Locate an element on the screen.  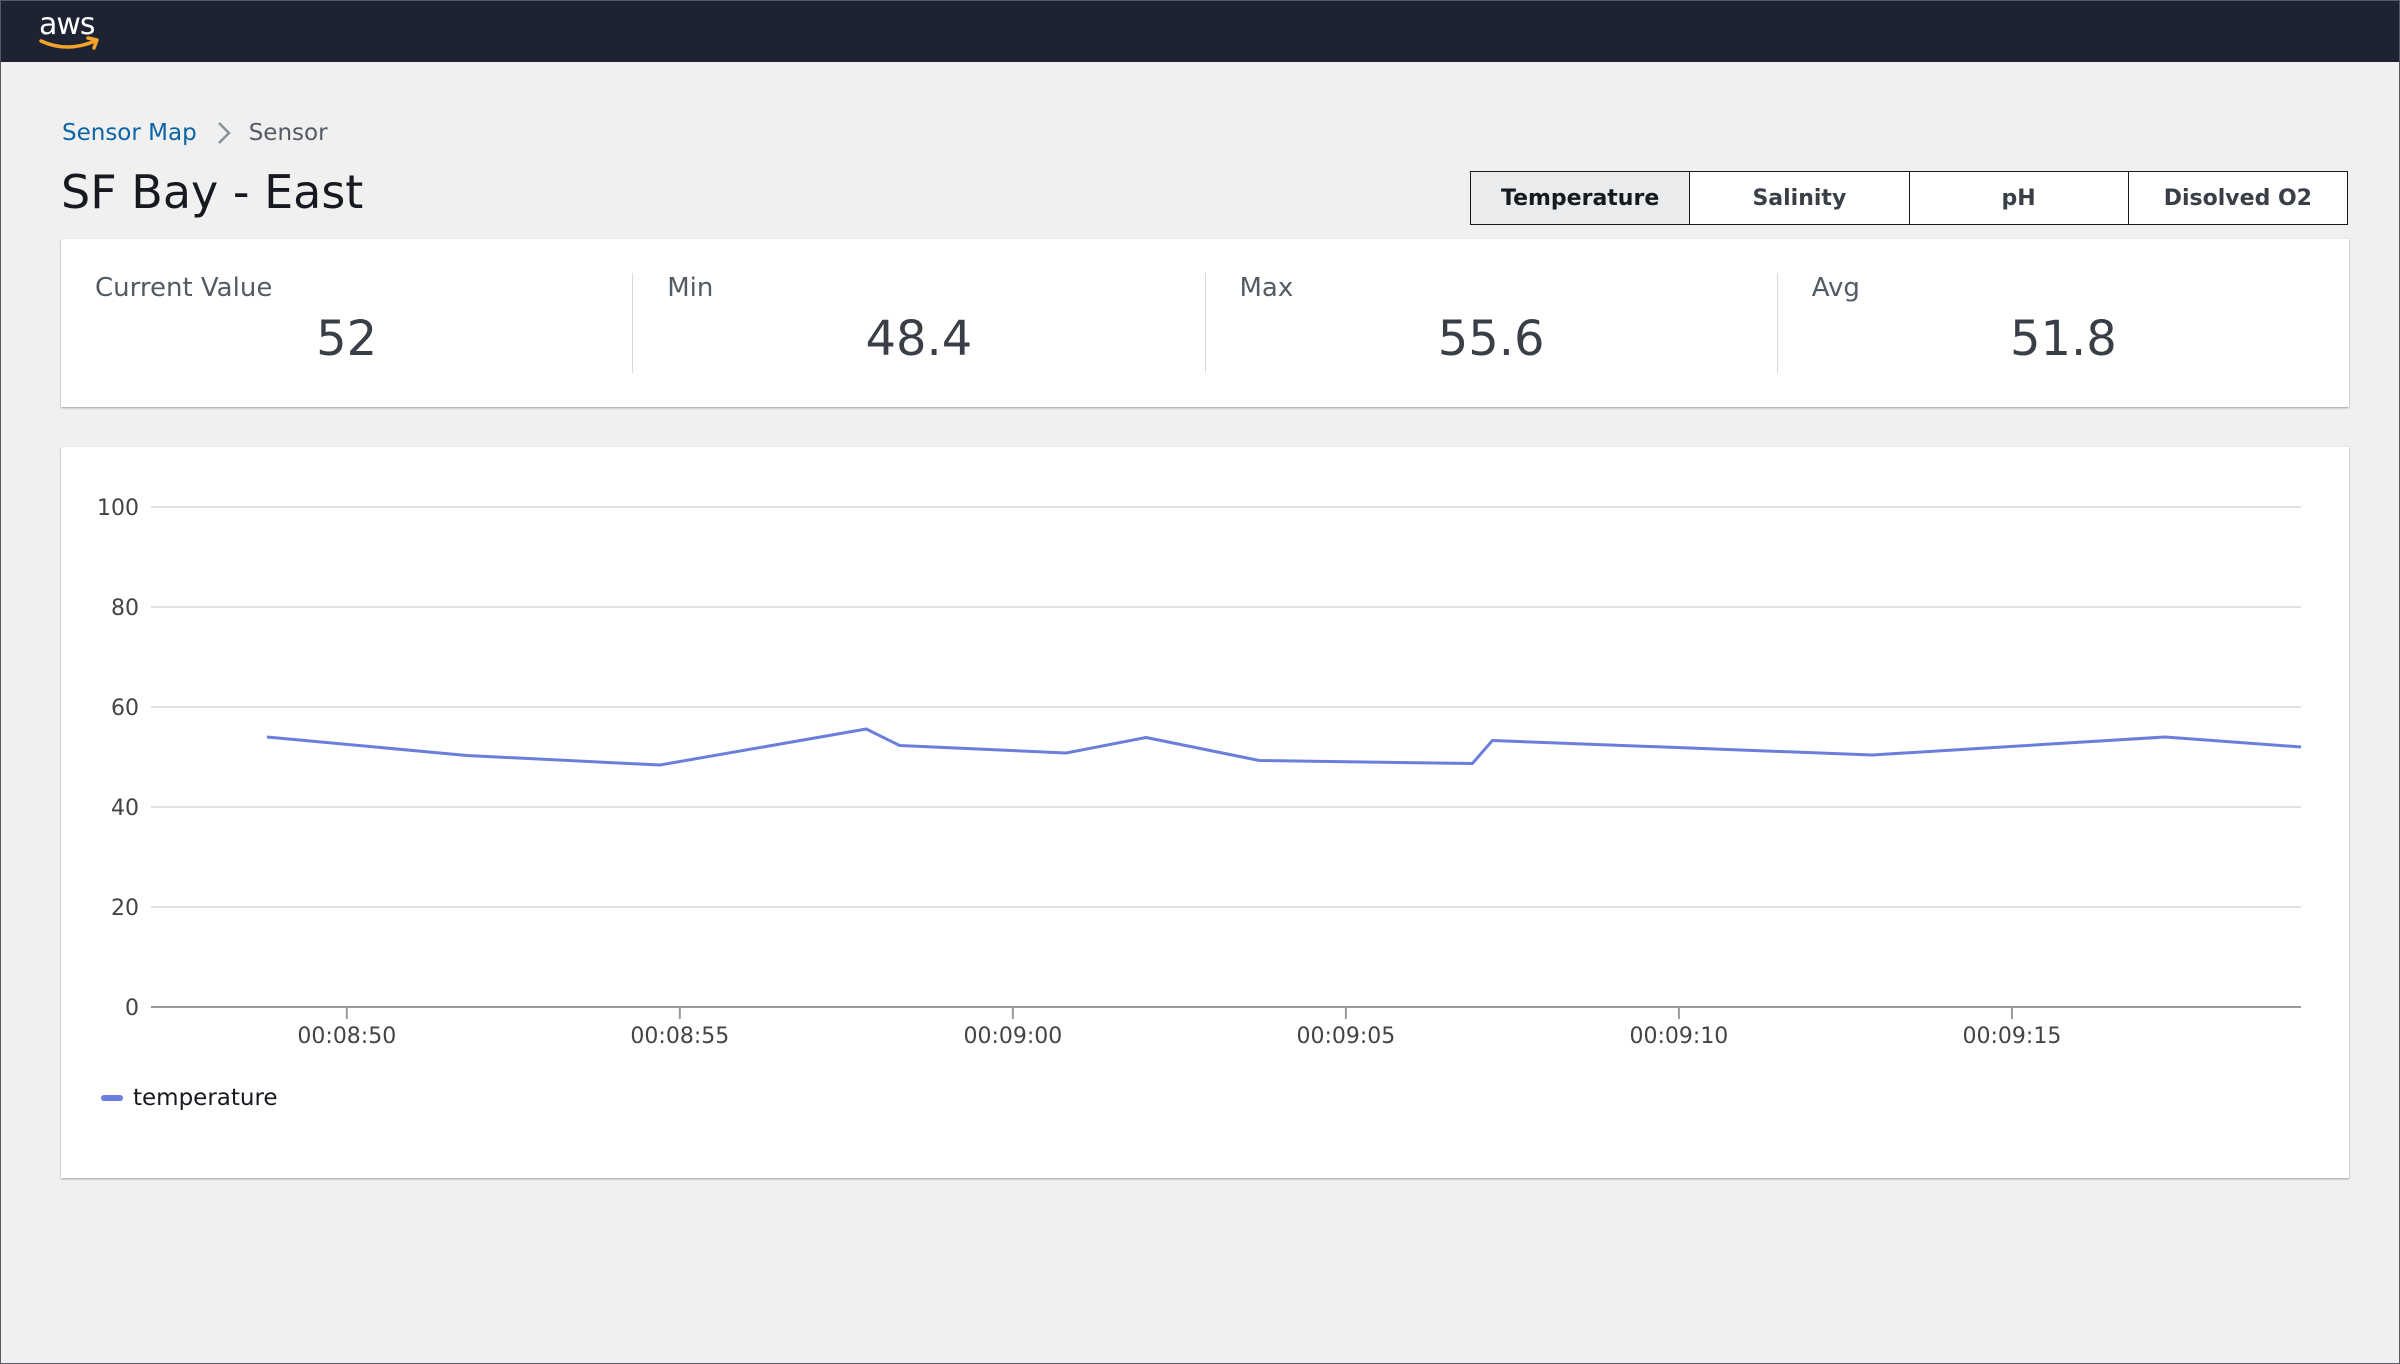
x-tick-label: 00:09:15 is located at coordinates (2012, 1036).